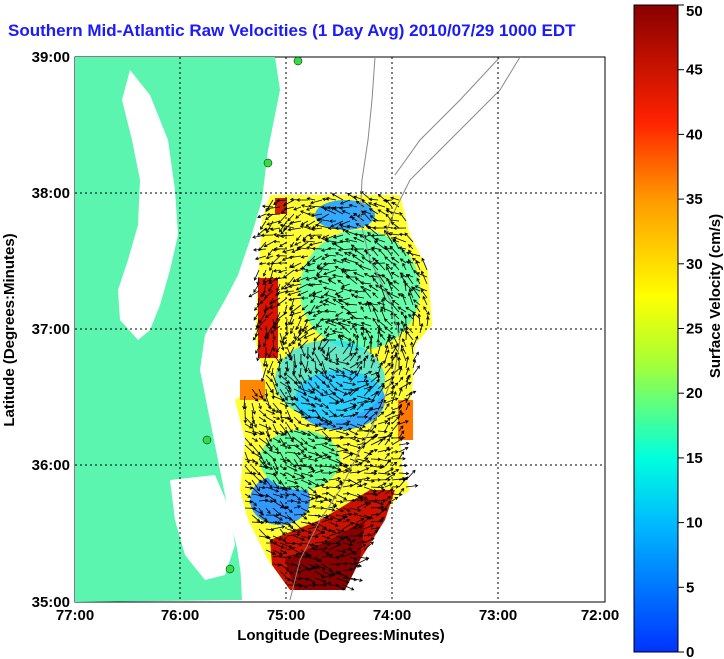 The height and width of the screenshot is (659, 724). What do you see at coordinates (694, 134) in the screenshot?
I see `colorbar-tick-label: 40` at bounding box center [694, 134].